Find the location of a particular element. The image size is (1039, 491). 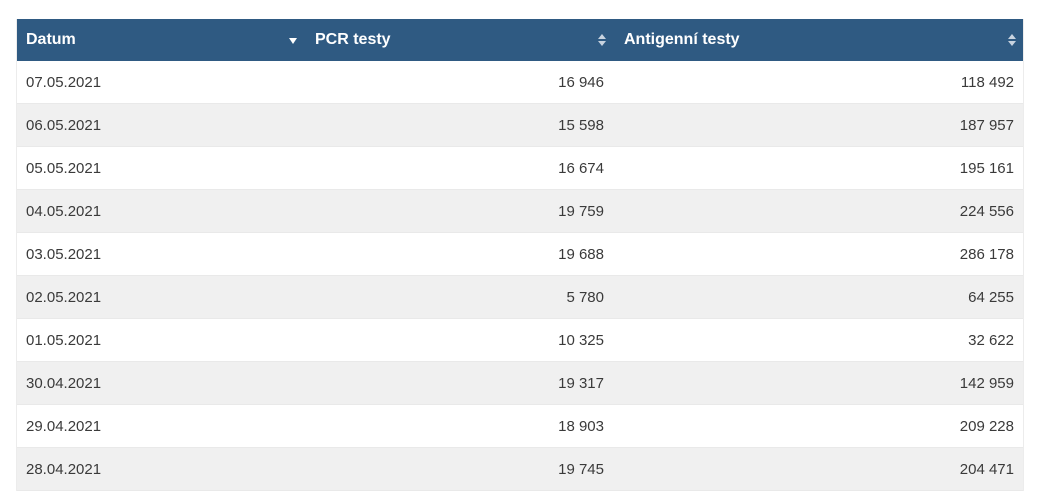

table-row: 04.05.2021 19 759 224 556 is located at coordinates (520, 211).